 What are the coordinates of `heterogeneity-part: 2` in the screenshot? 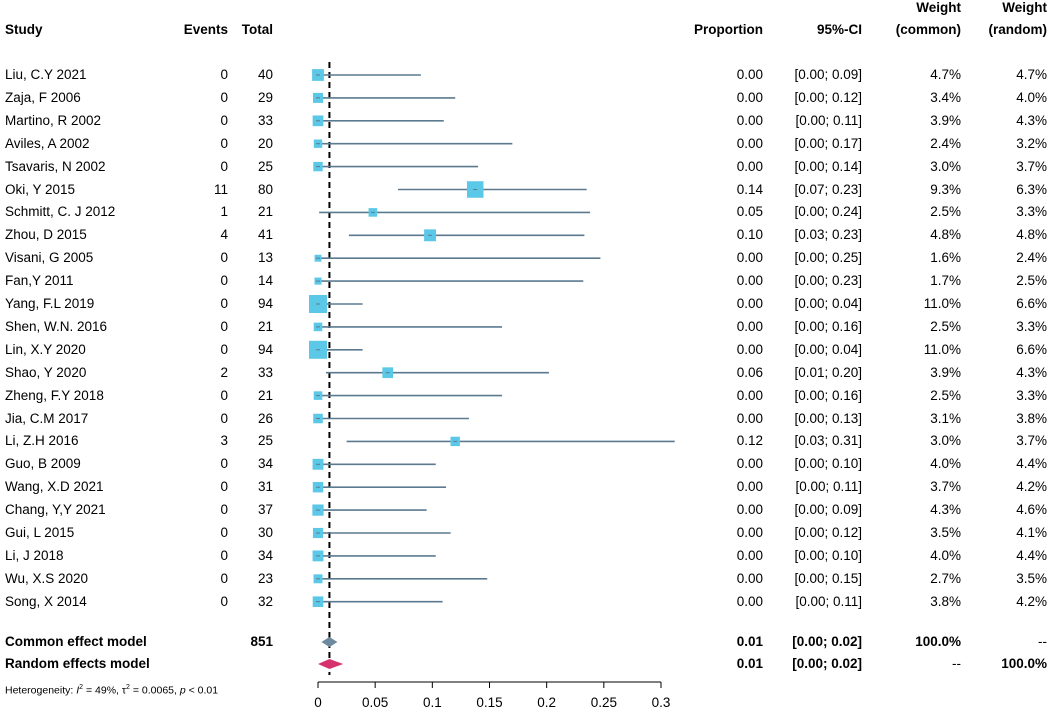 It's located at (81, 687).